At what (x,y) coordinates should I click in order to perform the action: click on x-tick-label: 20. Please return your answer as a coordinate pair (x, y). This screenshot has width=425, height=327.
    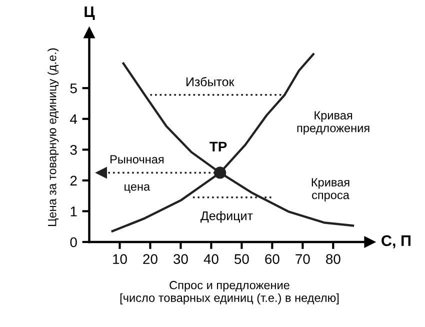
    Looking at the image, I should click on (150, 259).